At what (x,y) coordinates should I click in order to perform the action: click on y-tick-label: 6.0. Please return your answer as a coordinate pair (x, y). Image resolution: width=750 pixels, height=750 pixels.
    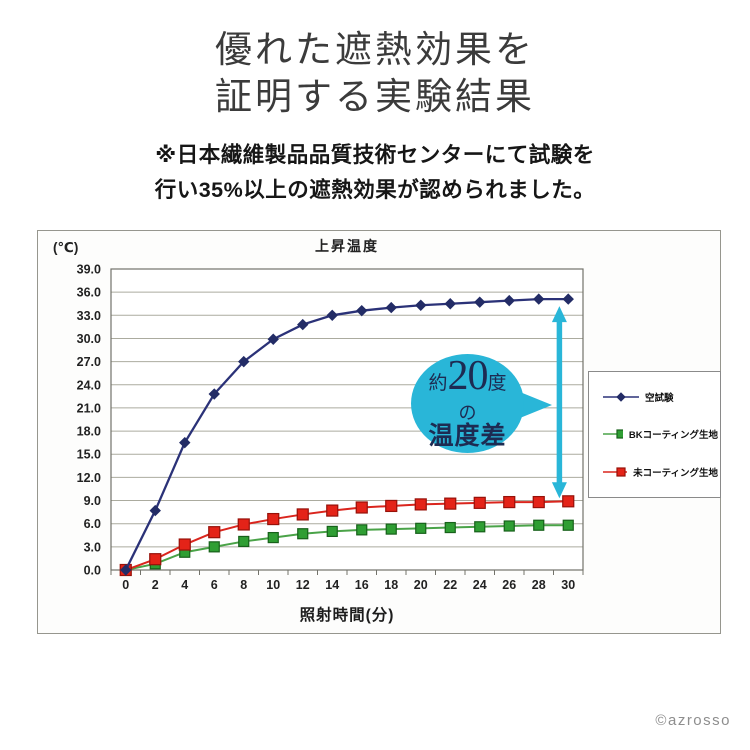
    Looking at the image, I should click on (92, 524).